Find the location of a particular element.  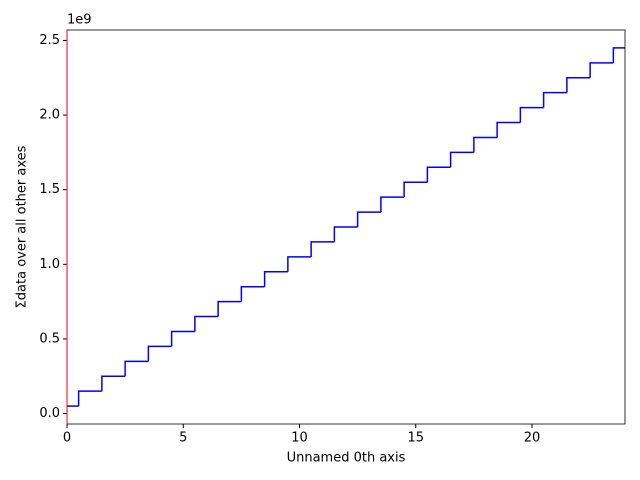

y-tick-label: 1.0 is located at coordinates (49, 264).